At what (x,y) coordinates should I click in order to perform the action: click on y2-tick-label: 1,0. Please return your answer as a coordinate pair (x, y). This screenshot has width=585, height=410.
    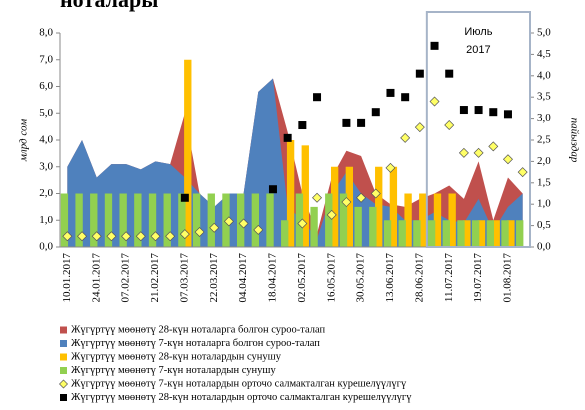
    Looking at the image, I should click on (544, 204).